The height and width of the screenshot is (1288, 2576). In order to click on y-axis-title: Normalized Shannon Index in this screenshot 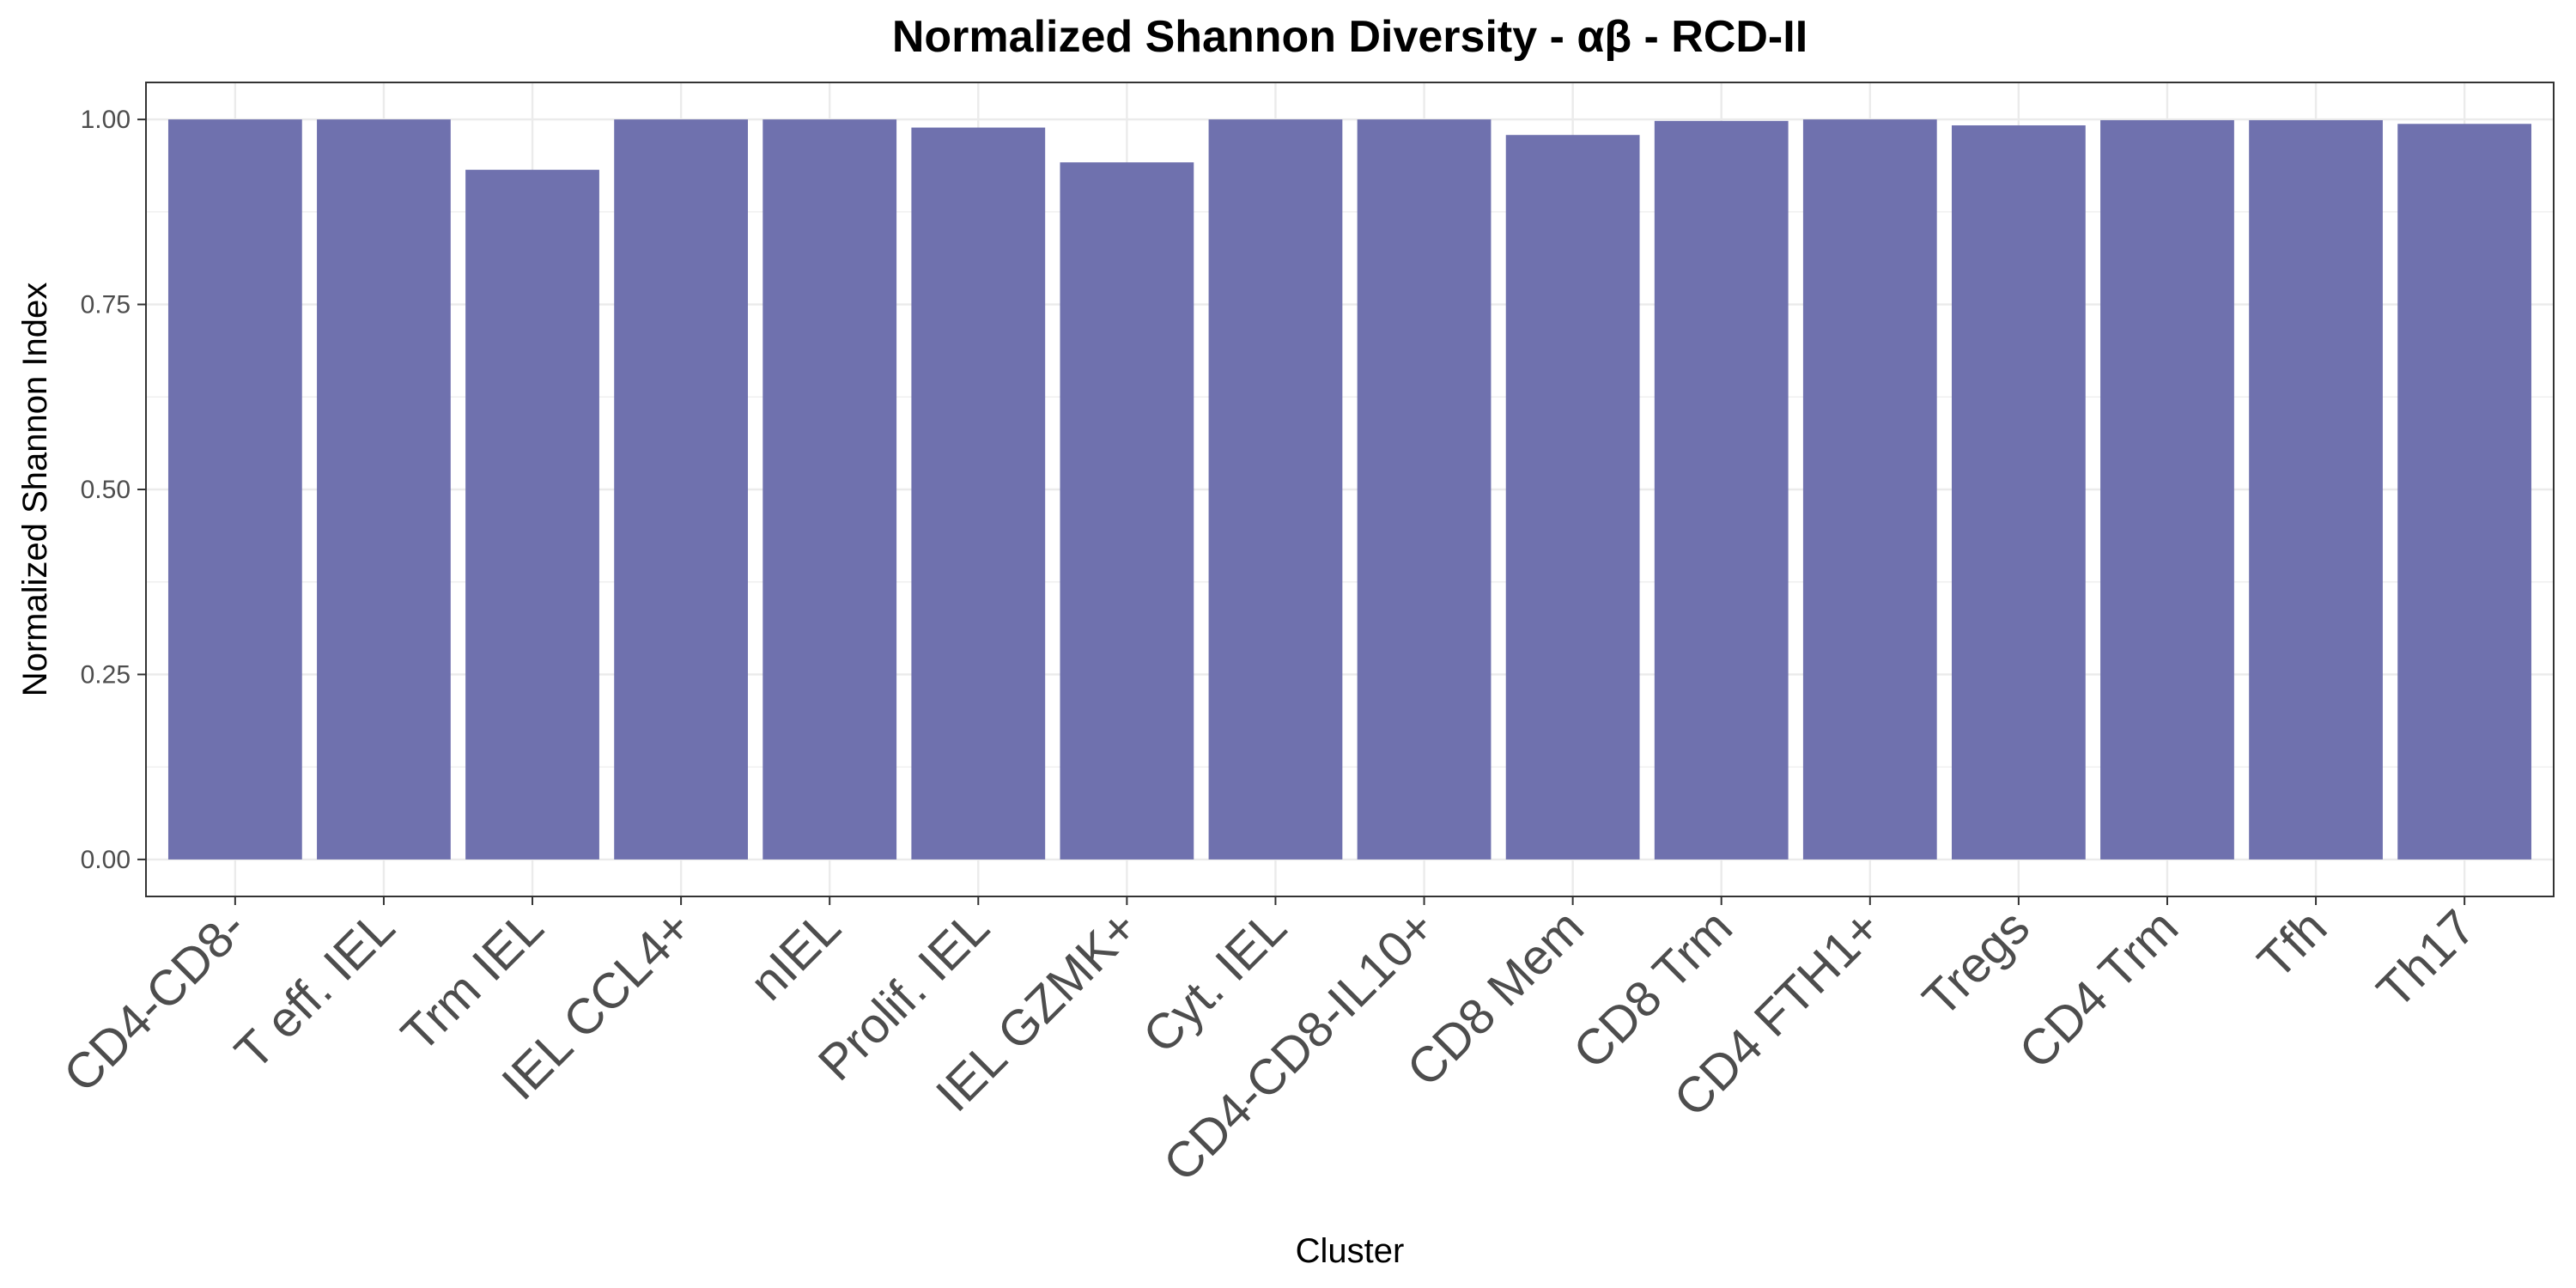, I will do `click(35, 490)`.